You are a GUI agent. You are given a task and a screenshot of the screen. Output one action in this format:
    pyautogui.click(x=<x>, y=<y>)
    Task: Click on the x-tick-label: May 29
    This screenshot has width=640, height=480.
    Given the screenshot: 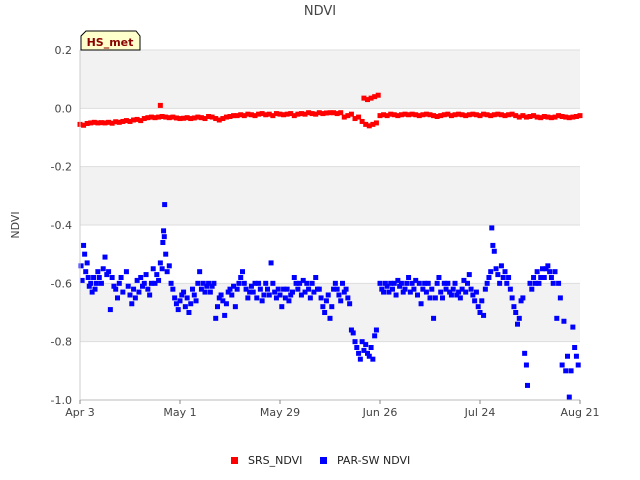 What is the action you would take?
    pyautogui.click(x=280, y=412)
    